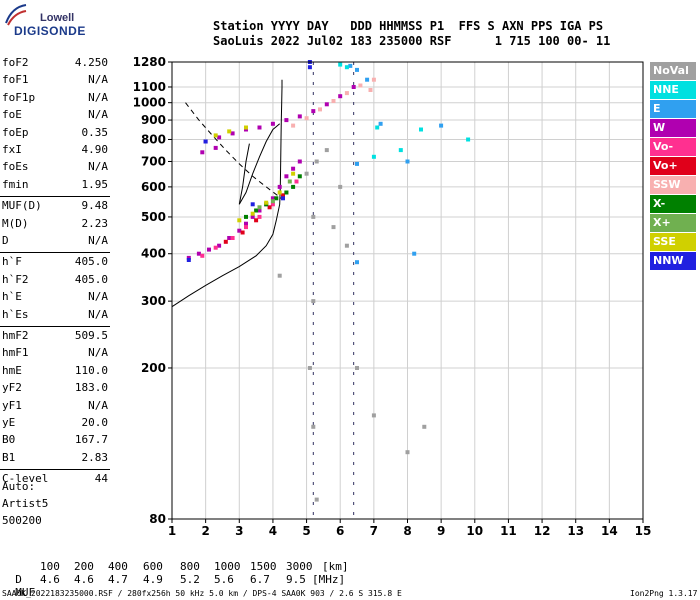 This screenshot has height=600, width=700. Describe the element at coordinates (673, 128) in the screenshot. I see `legend-item: W` at that location.